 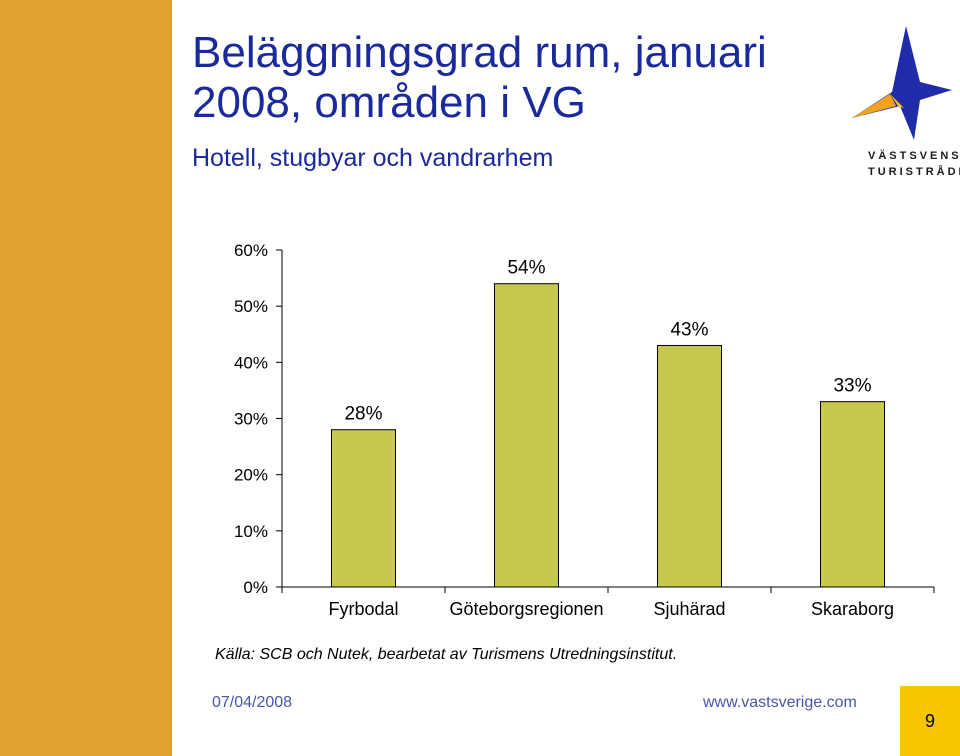 What do you see at coordinates (526, 609) in the screenshot?
I see `category-label: Göteborgsregionen` at bounding box center [526, 609].